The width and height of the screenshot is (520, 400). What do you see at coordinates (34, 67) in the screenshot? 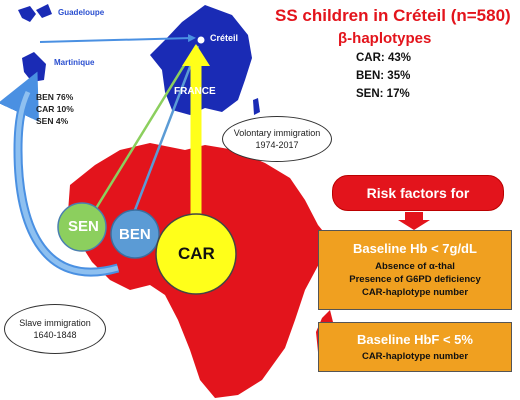
I see `martinique-map` at bounding box center [34, 67].